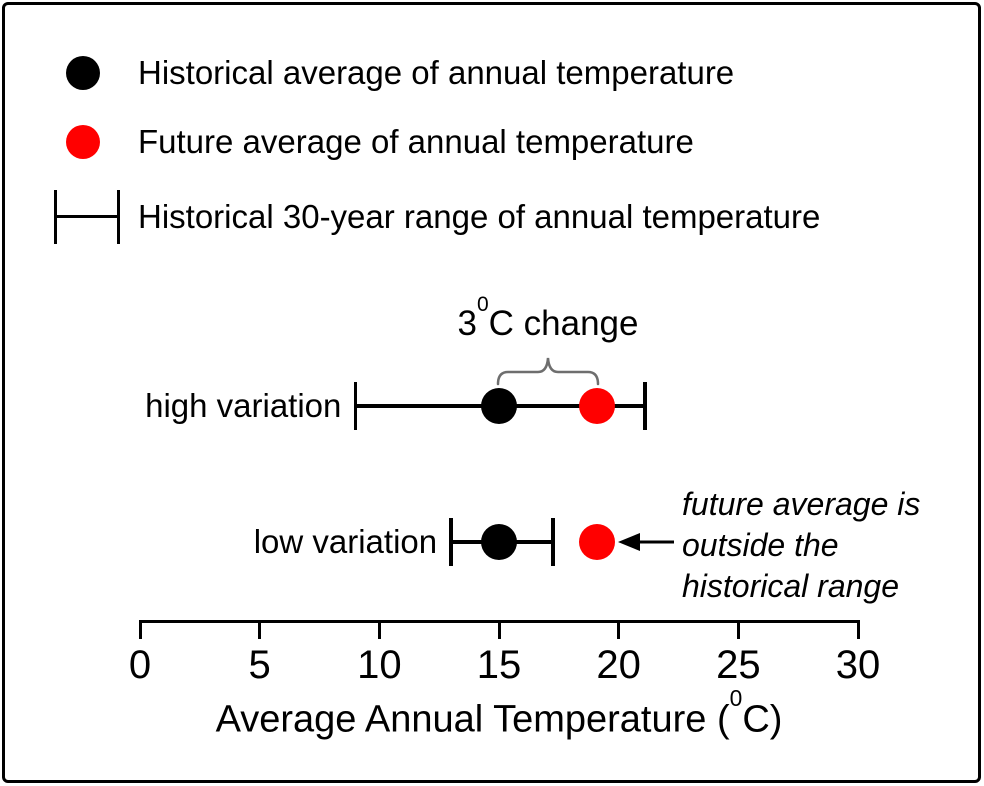 This screenshot has height=786, width=984. What do you see at coordinates (83, 142) in the screenshot?
I see `future-dot-icon` at bounding box center [83, 142].